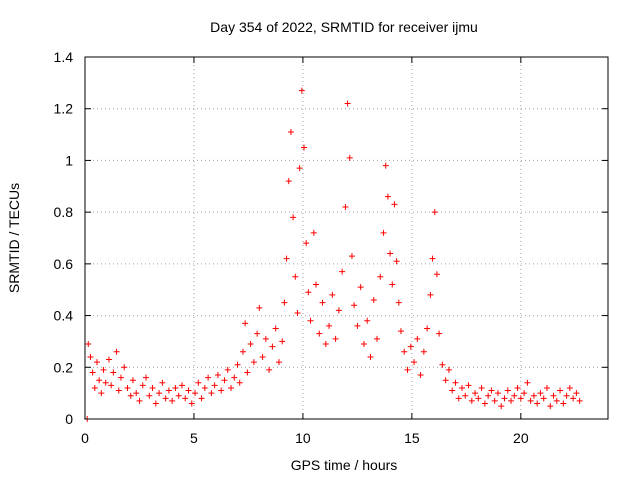 The image size is (640, 480). Describe the element at coordinates (69, 160) in the screenshot. I see `y-tick-label: 1` at that location.